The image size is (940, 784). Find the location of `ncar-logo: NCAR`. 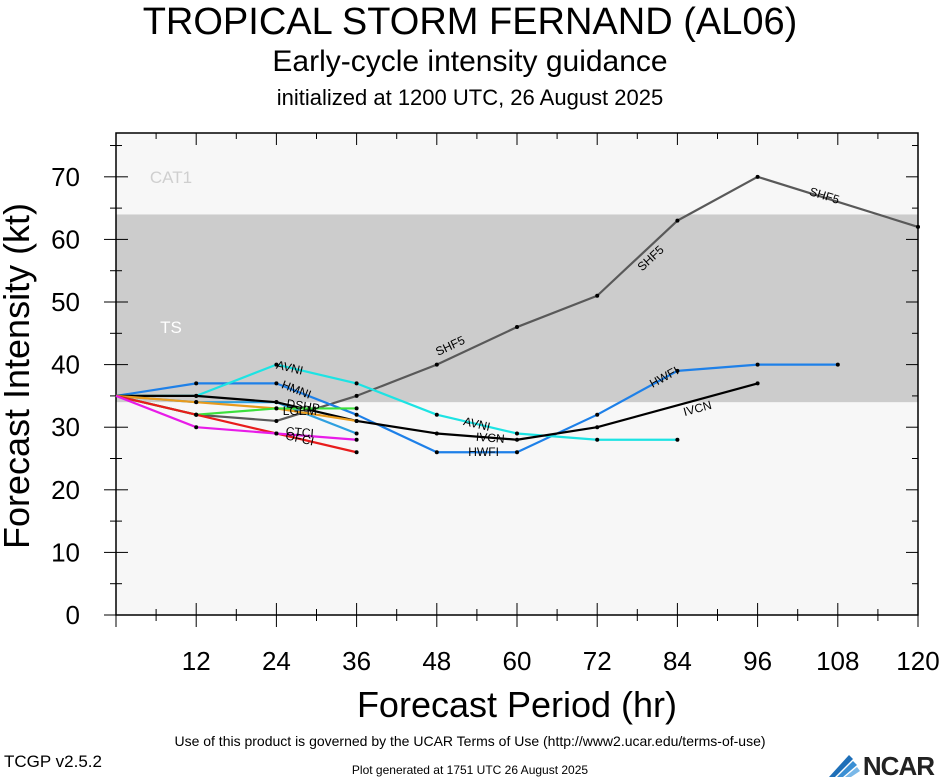

ncar-logo: NCAR is located at coordinates (881, 765).